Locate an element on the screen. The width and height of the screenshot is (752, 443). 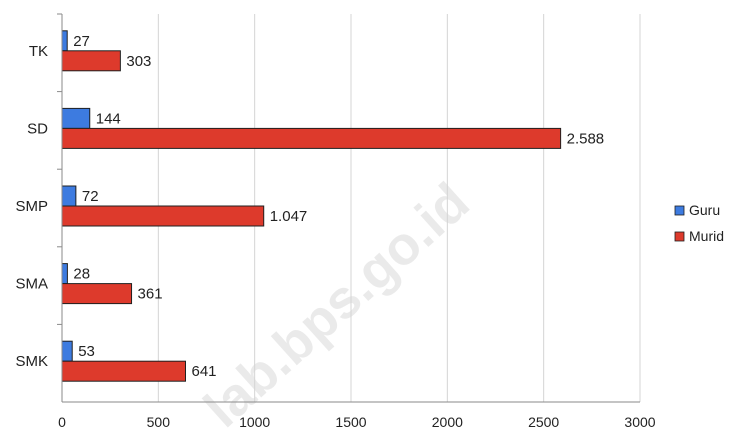
legend: Guru Murid is located at coordinates (699, 223).